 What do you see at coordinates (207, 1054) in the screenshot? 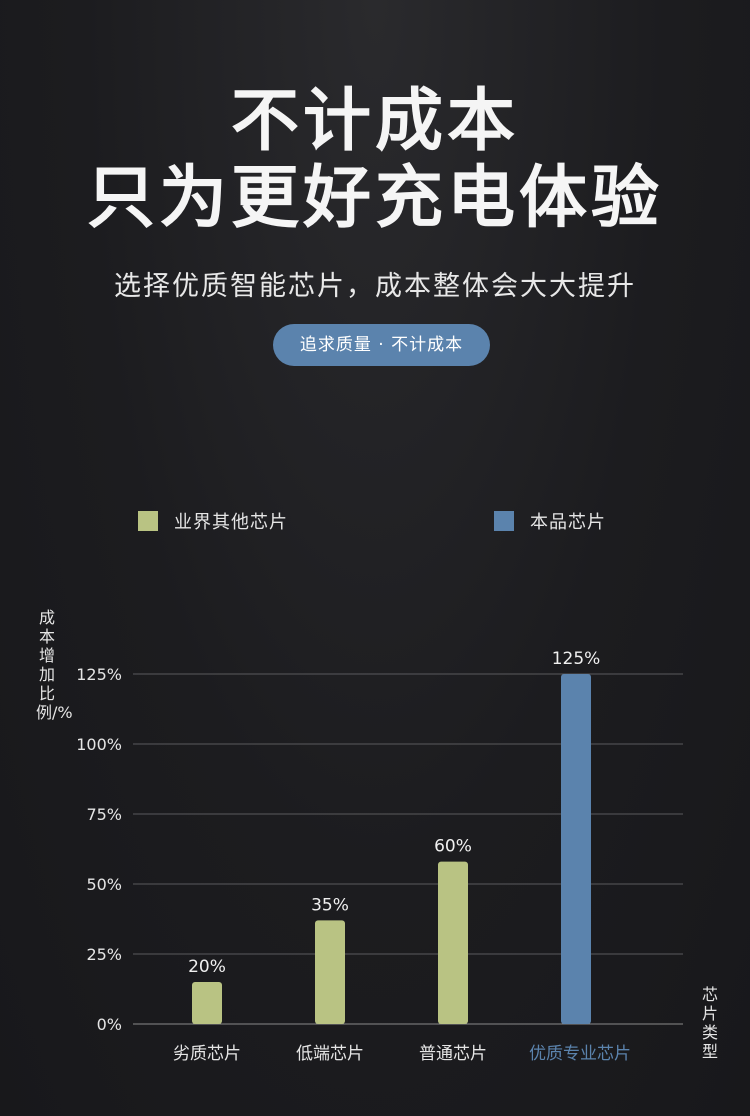
I see `x-tick-label: 劣质芯片` at bounding box center [207, 1054].